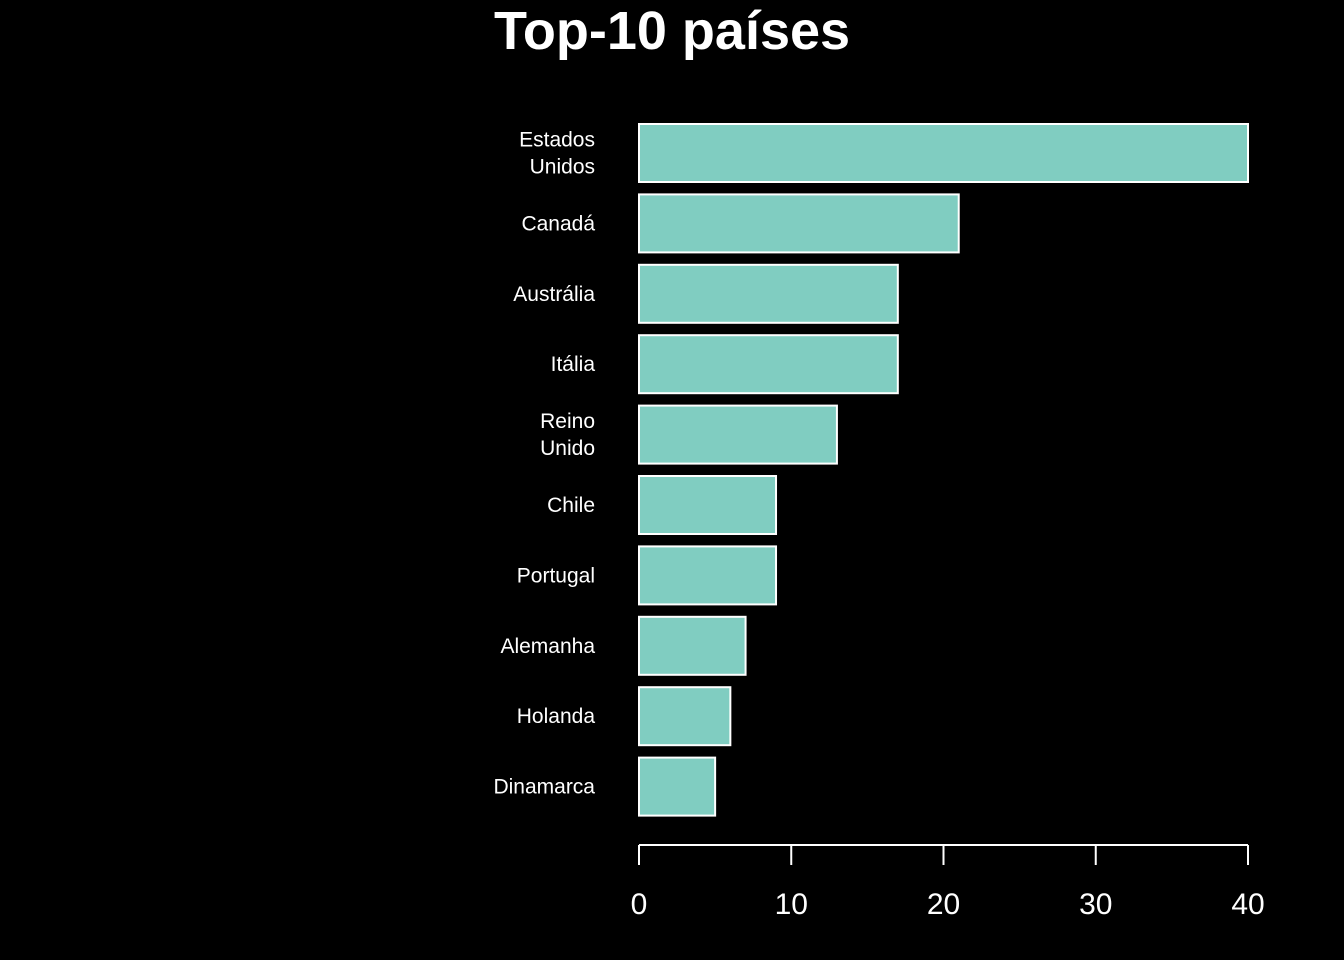  I want to click on category-label-line: Austrália, so click(554, 294).